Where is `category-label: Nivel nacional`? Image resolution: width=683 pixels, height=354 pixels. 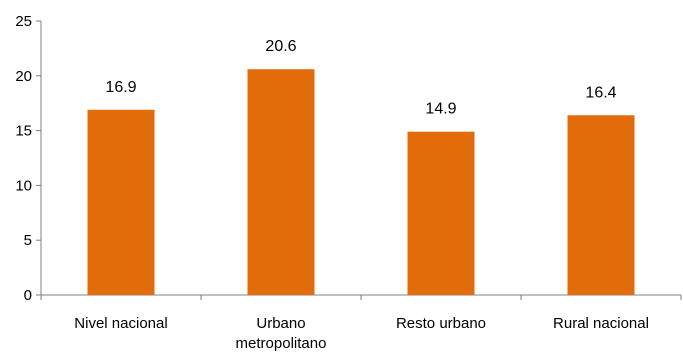
category-label: Nivel nacional is located at coordinates (120, 323).